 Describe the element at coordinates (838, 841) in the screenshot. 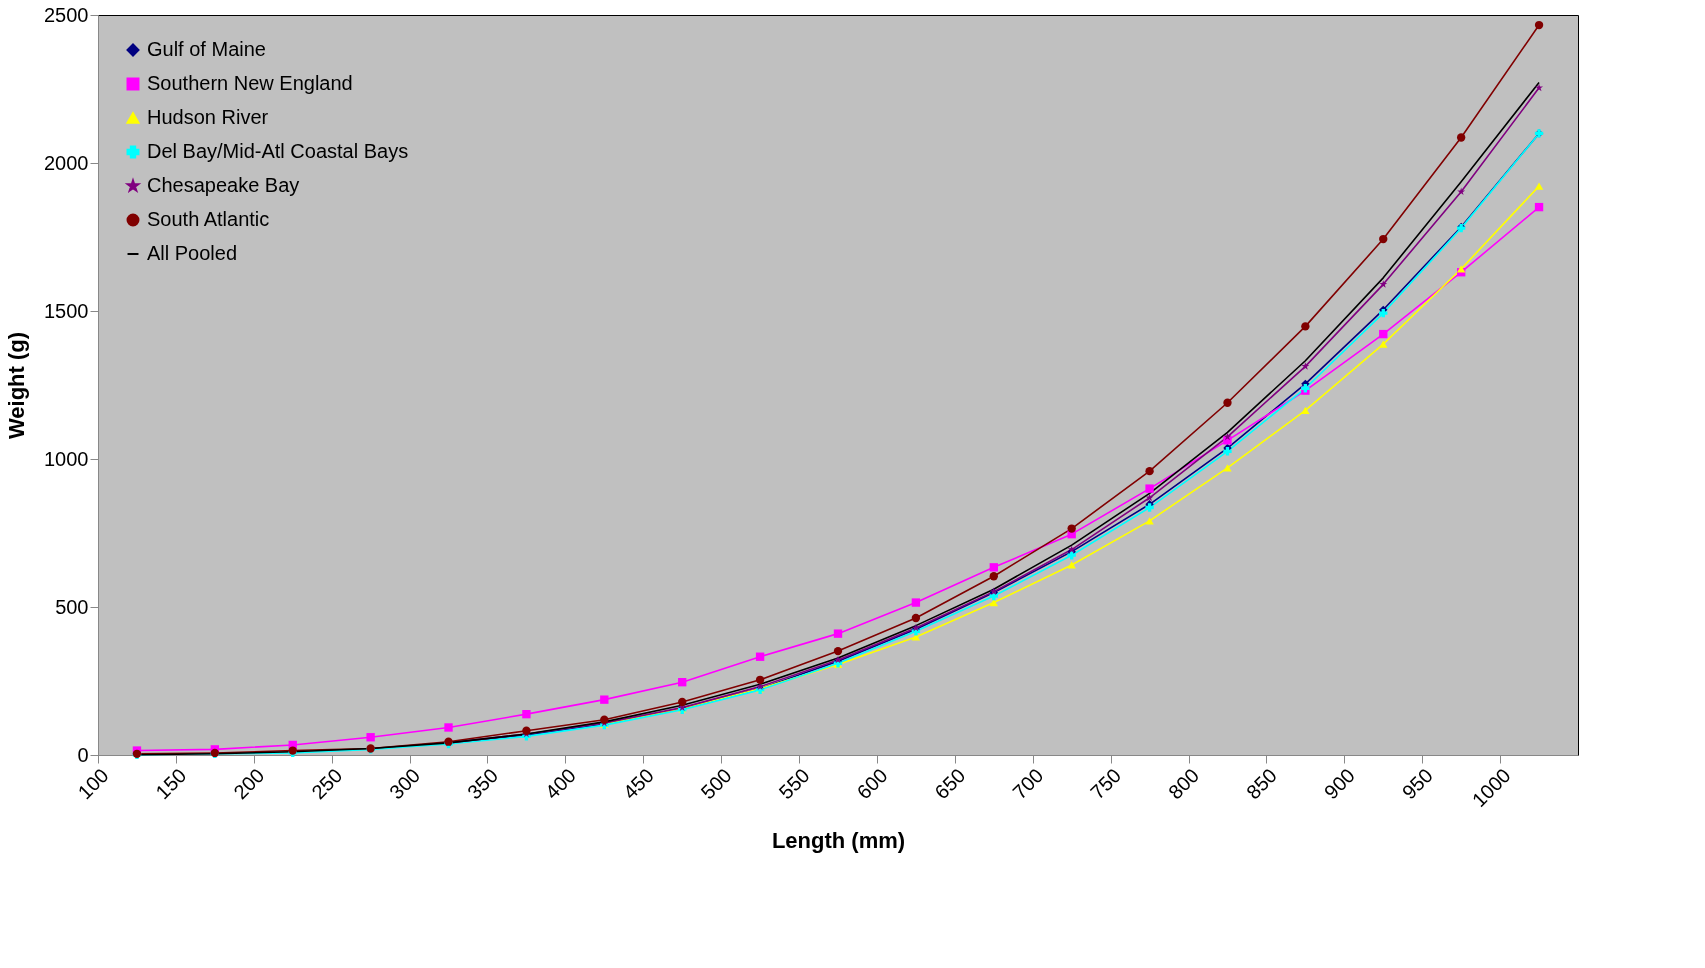

I see `x-axis-title: Length (mm)` at that location.